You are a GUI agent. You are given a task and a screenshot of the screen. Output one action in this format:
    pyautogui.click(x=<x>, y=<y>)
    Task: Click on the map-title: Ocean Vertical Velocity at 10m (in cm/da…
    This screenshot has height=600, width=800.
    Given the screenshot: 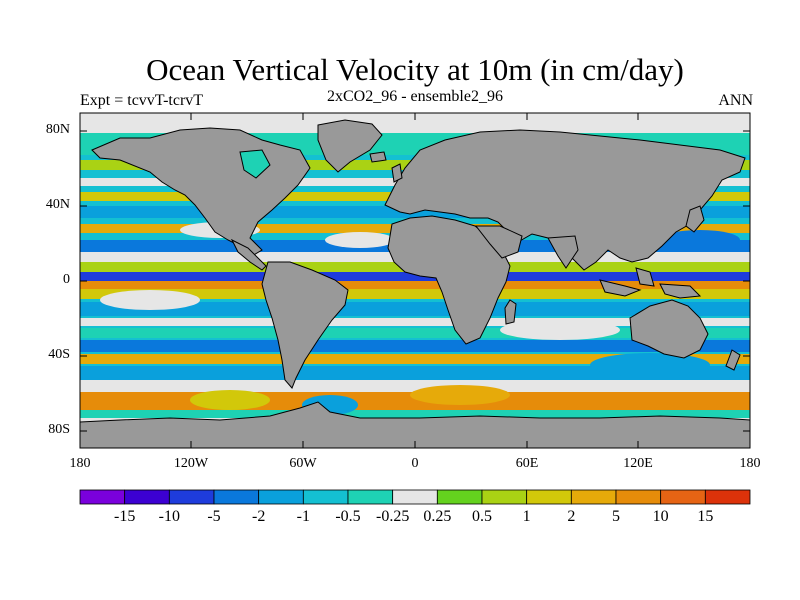 What is the action you would take?
    pyautogui.click(x=415, y=69)
    